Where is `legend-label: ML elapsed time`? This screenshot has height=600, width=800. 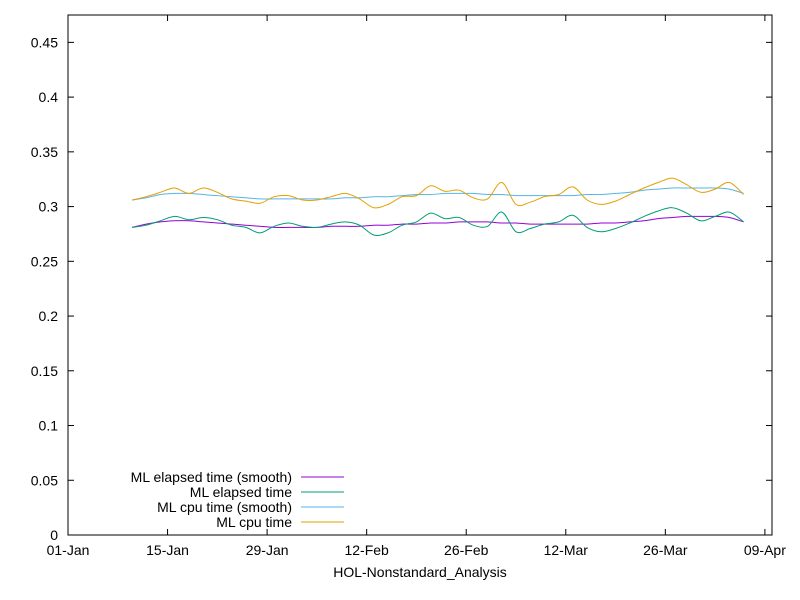
legend-label: ML elapsed time is located at coordinates (241, 492).